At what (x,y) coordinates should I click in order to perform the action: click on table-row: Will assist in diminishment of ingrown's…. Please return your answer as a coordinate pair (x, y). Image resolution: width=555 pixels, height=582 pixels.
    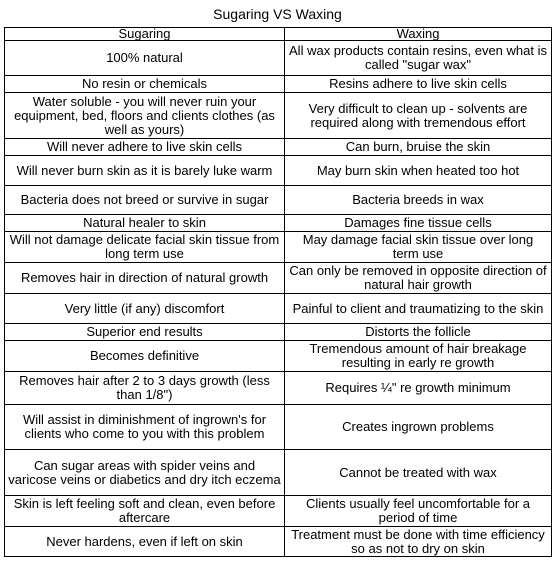
    Looking at the image, I should click on (278, 427).